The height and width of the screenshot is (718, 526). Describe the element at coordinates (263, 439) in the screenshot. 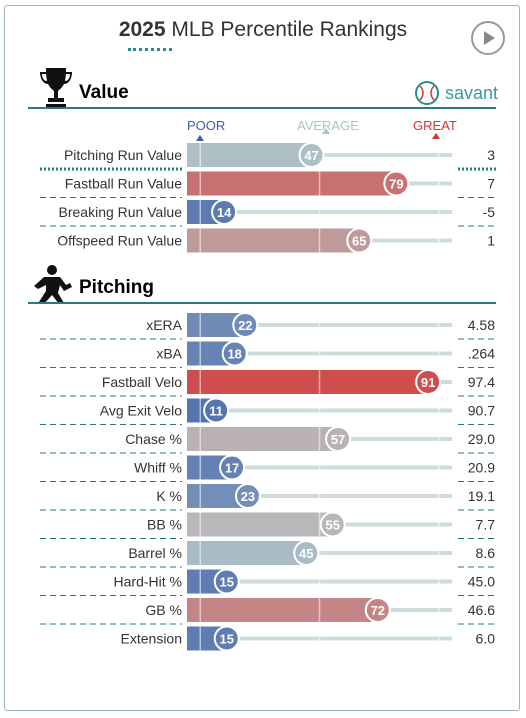

I see `bar-chase` at that location.